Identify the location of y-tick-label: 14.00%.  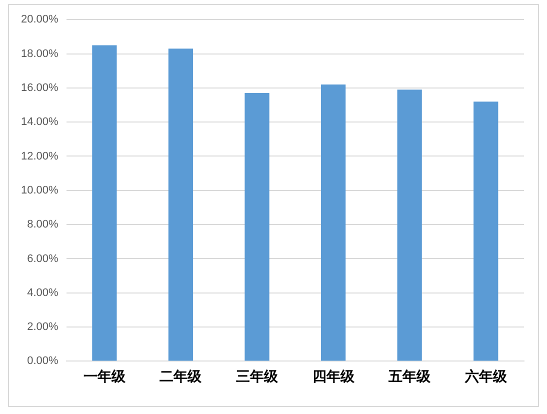
(39, 122).